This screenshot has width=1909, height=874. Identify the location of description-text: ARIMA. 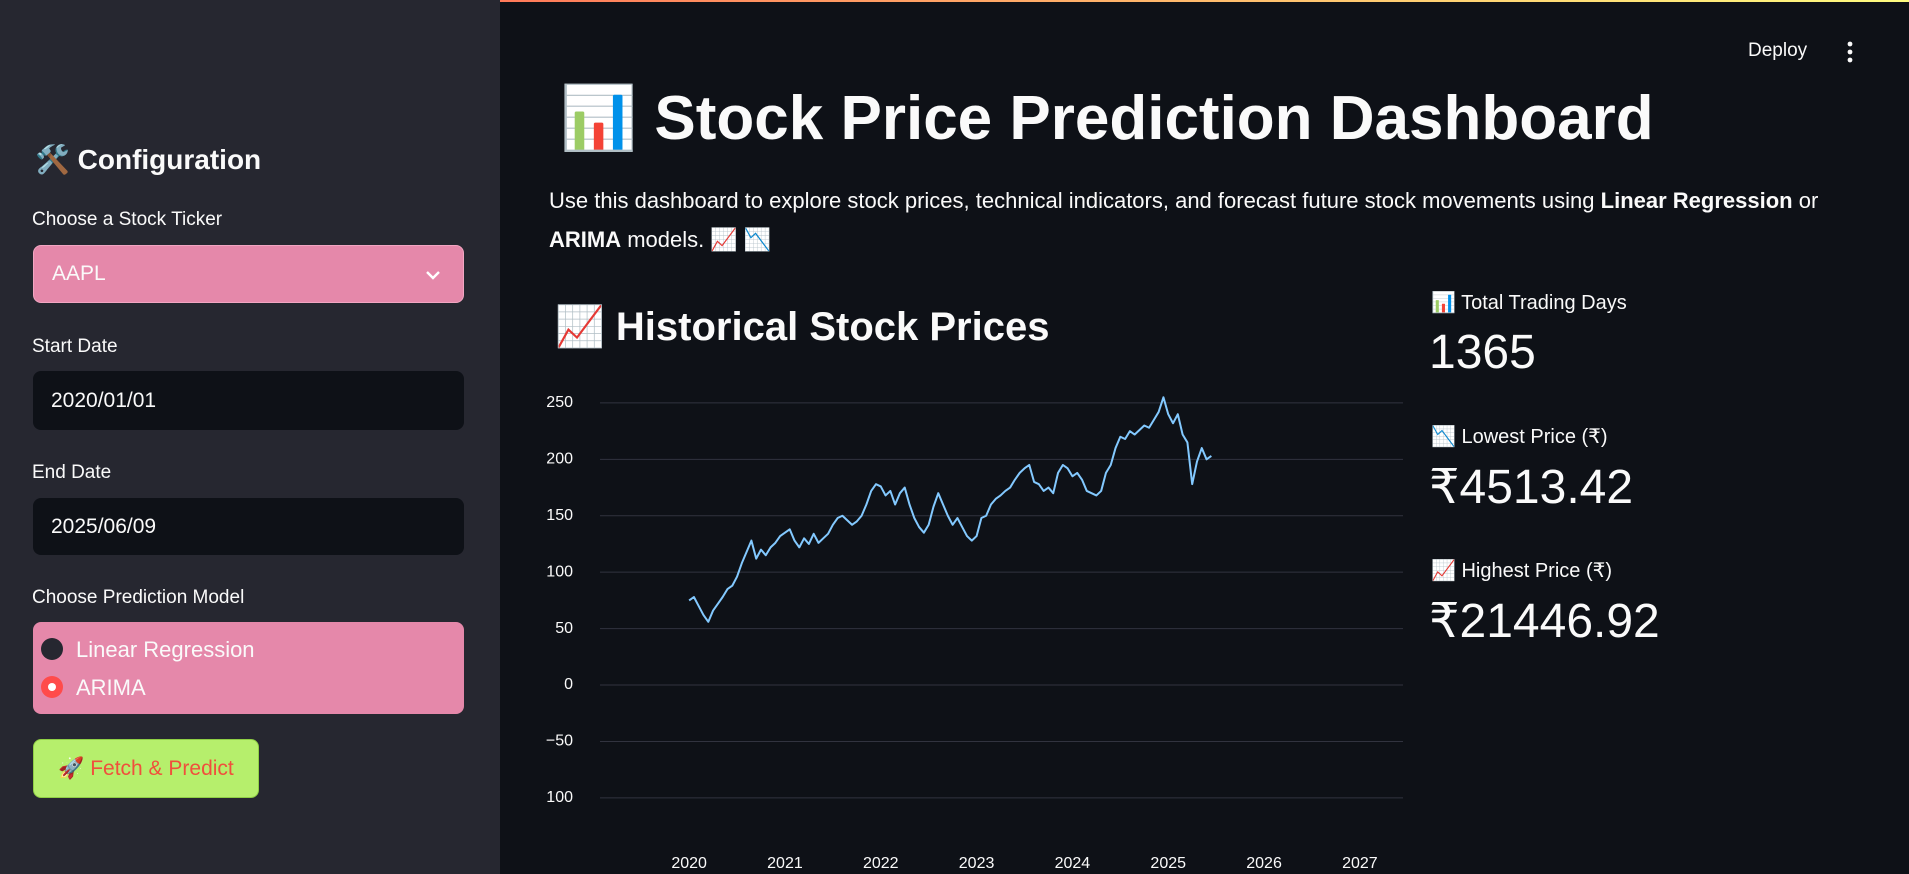
(585, 239).